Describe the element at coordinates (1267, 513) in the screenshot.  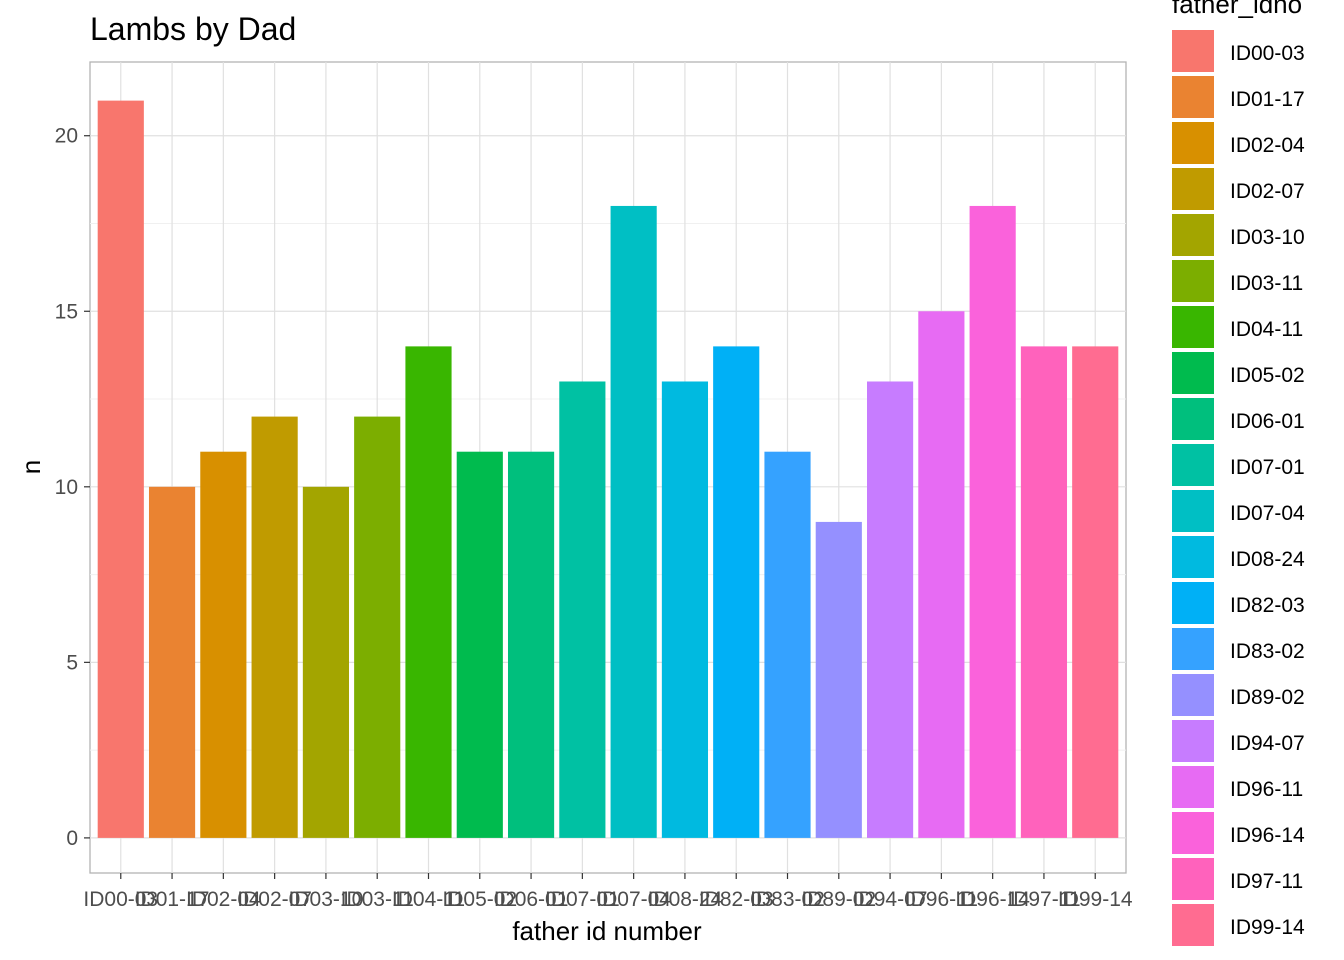
I see `legend-label: ID07-04` at that location.